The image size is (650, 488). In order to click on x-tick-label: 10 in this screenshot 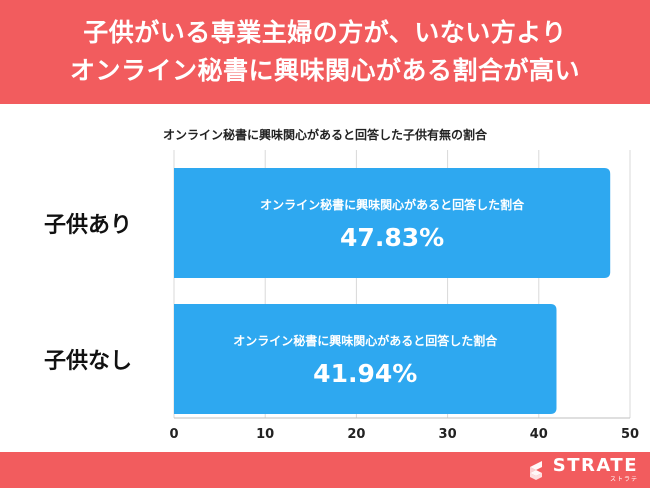, I will do `click(265, 434)`.